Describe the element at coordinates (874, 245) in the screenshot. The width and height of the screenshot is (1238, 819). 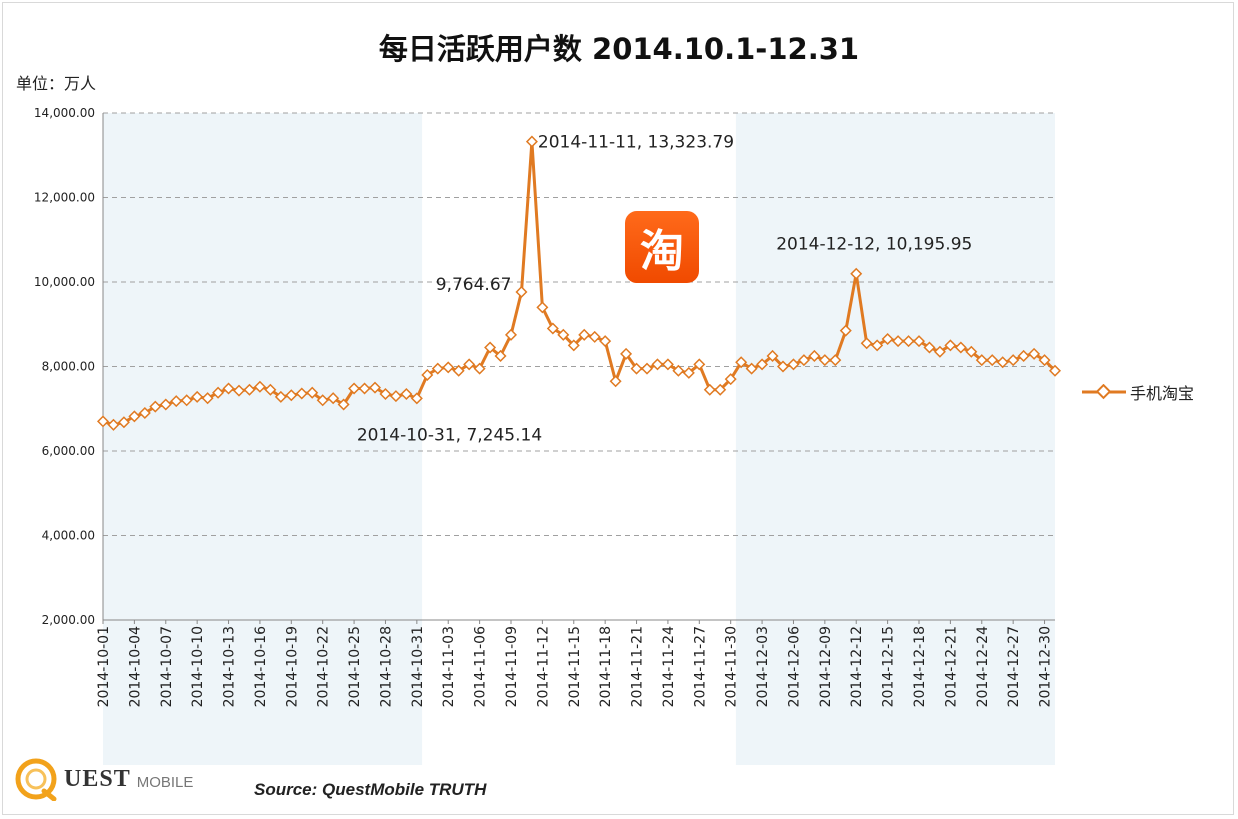
I see `data-annotation: 2014-12-12, 10,195.95` at that location.